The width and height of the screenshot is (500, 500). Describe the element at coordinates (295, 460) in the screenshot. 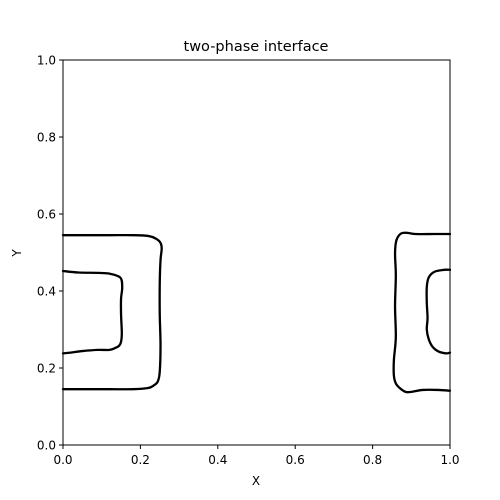

I see `x-tick-label: 0.6` at that location.